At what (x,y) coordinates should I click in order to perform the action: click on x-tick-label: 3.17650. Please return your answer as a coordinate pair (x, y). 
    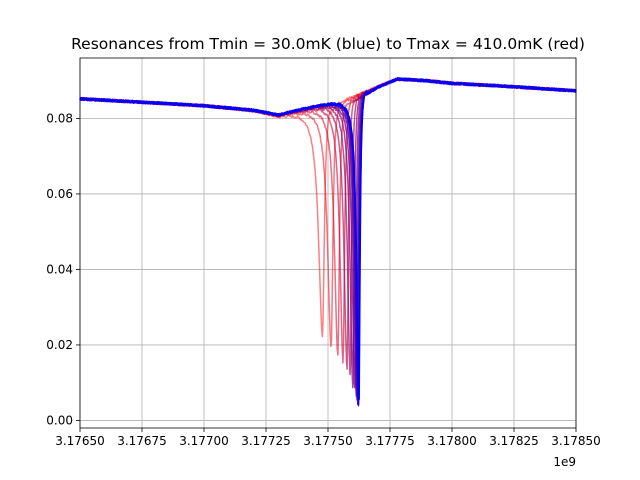
    Looking at the image, I should click on (80, 441).